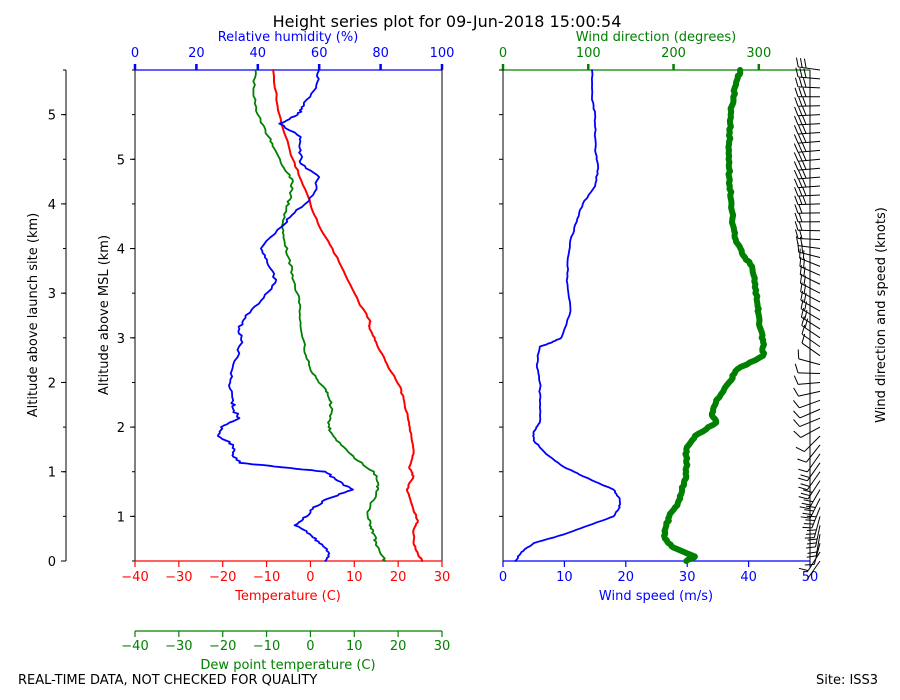 The height and width of the screenshot is (700, 900). Describe the element at coordinates (134, 646) in the screenshot. I see `dewpoint-tick-label: −40` at that location.